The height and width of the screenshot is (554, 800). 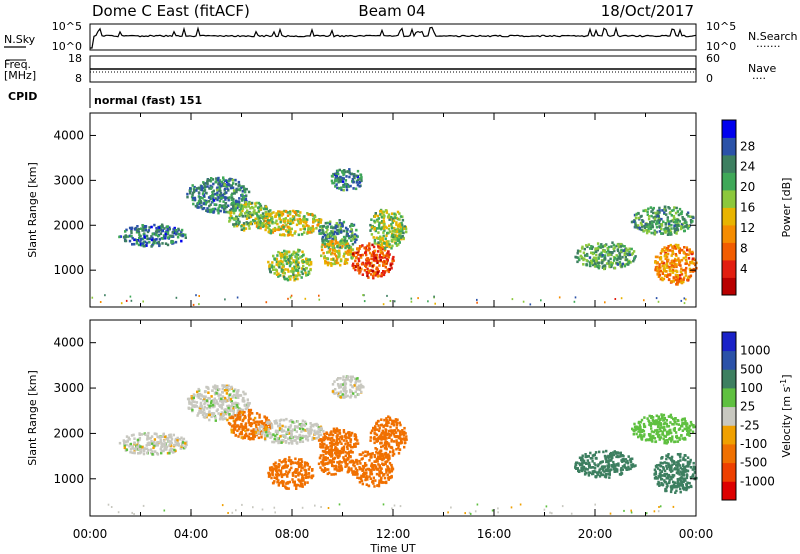 I want to click on freq-strip: Freq. [MHz] 18 8 60 0 Nave ····, so click(x=390, y=68).